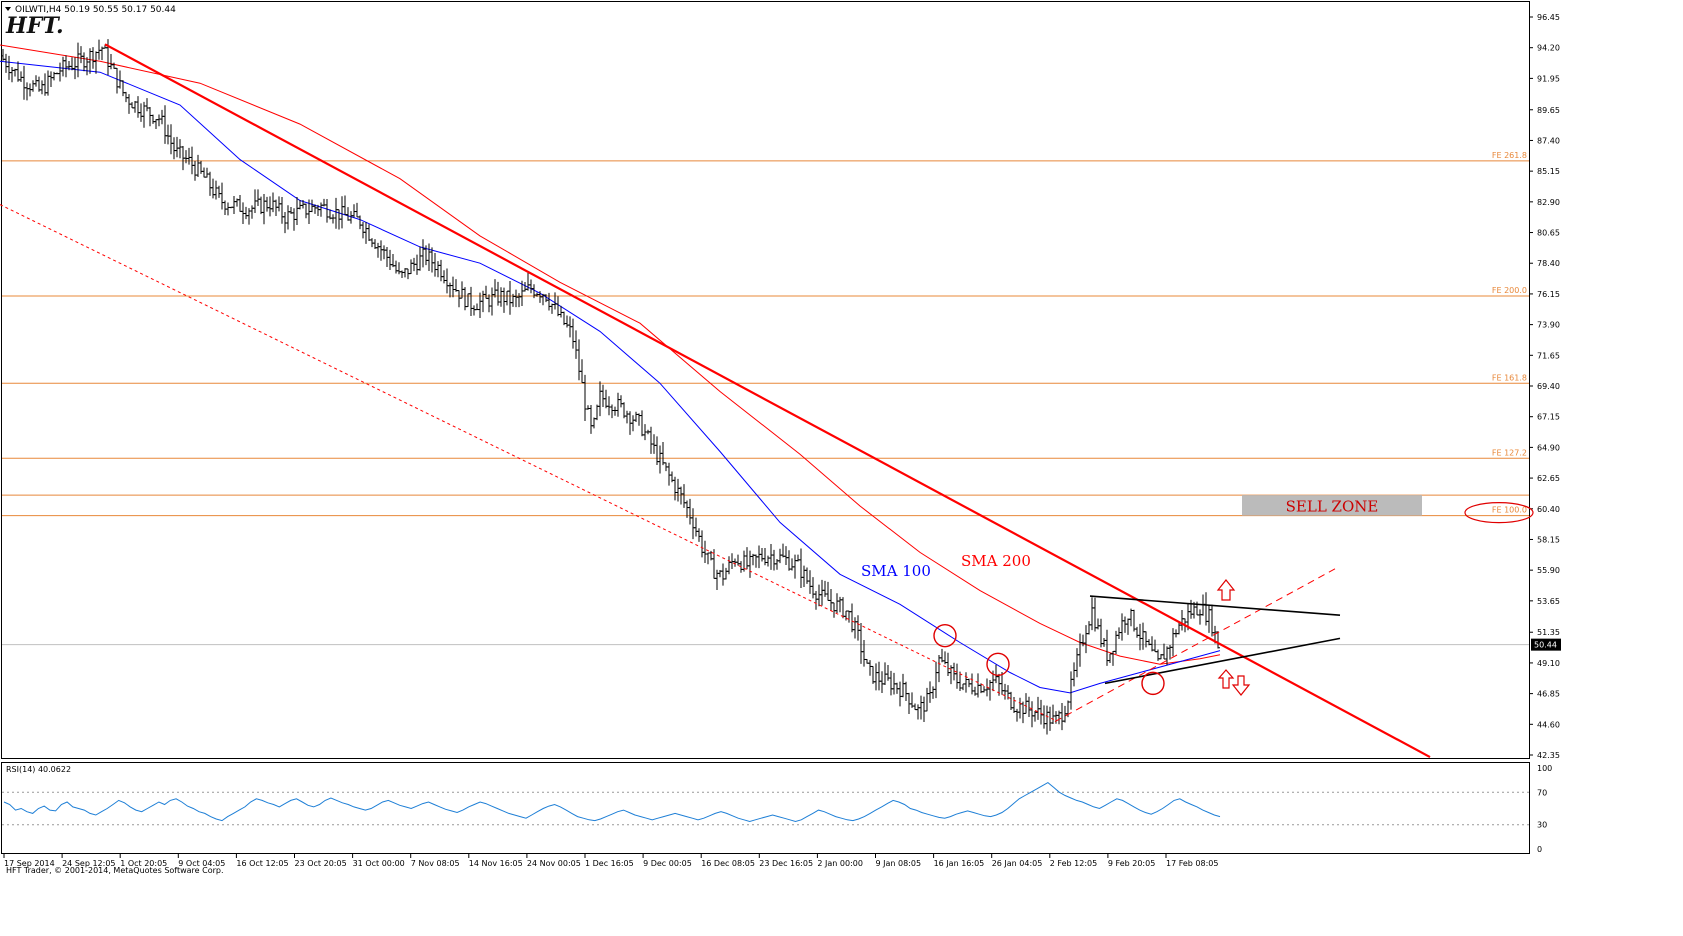 Image resolution: width=1683 pixels, height=936 pixels. I want to click on fib-level-label: FE 261.8, so click(1509, 155).